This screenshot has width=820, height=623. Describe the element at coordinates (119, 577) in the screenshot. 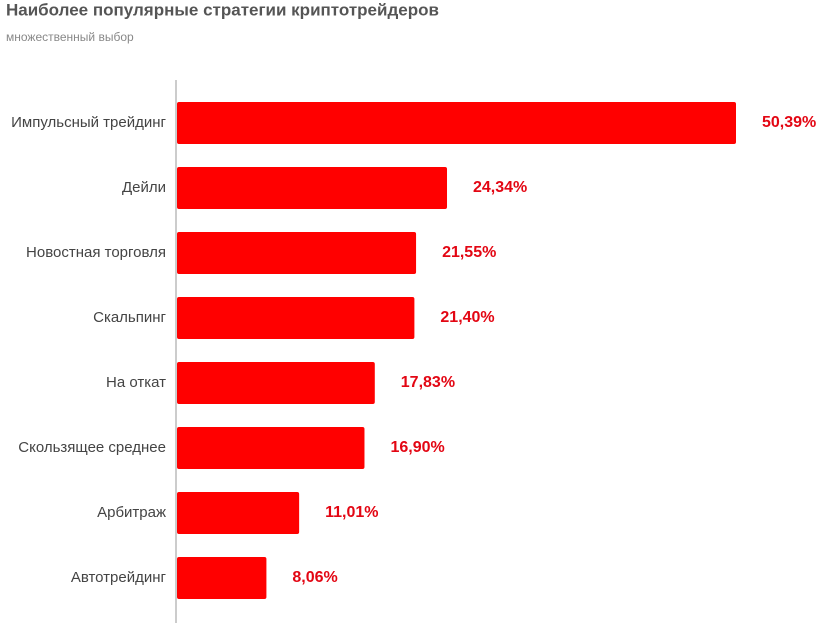

I see `category-label: Автотрейдинг` at that location.